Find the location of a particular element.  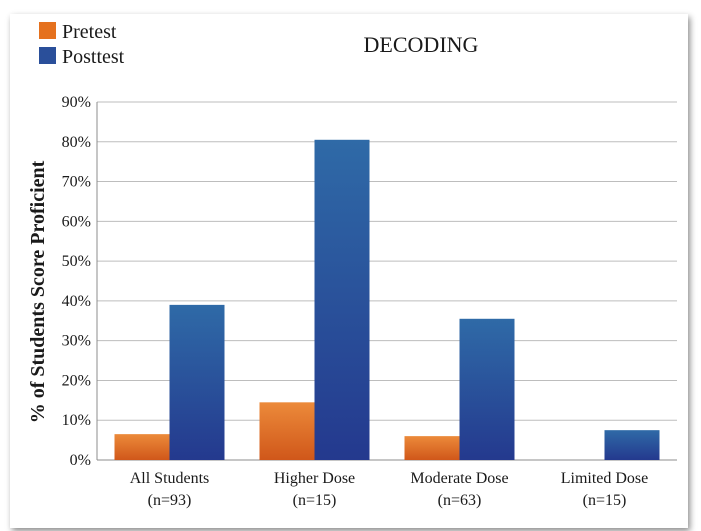

legend-swatch-posttest is located at coordinates (47, 55).